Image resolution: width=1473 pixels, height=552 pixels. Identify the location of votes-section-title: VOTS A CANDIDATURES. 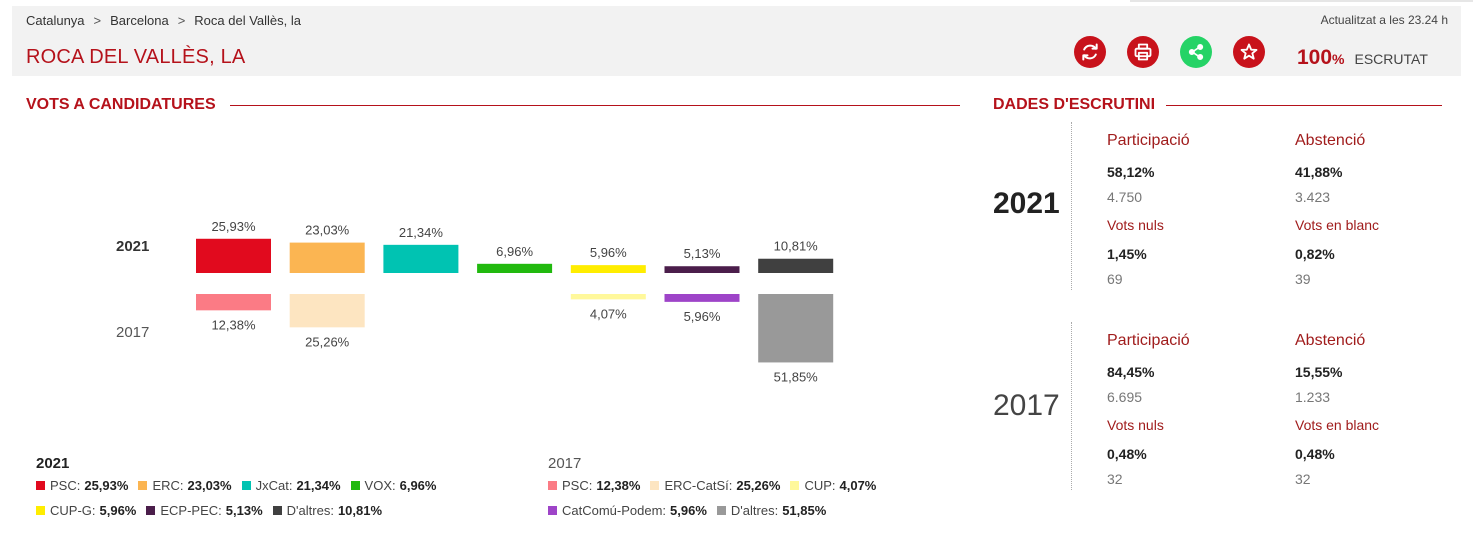
(121, 104).